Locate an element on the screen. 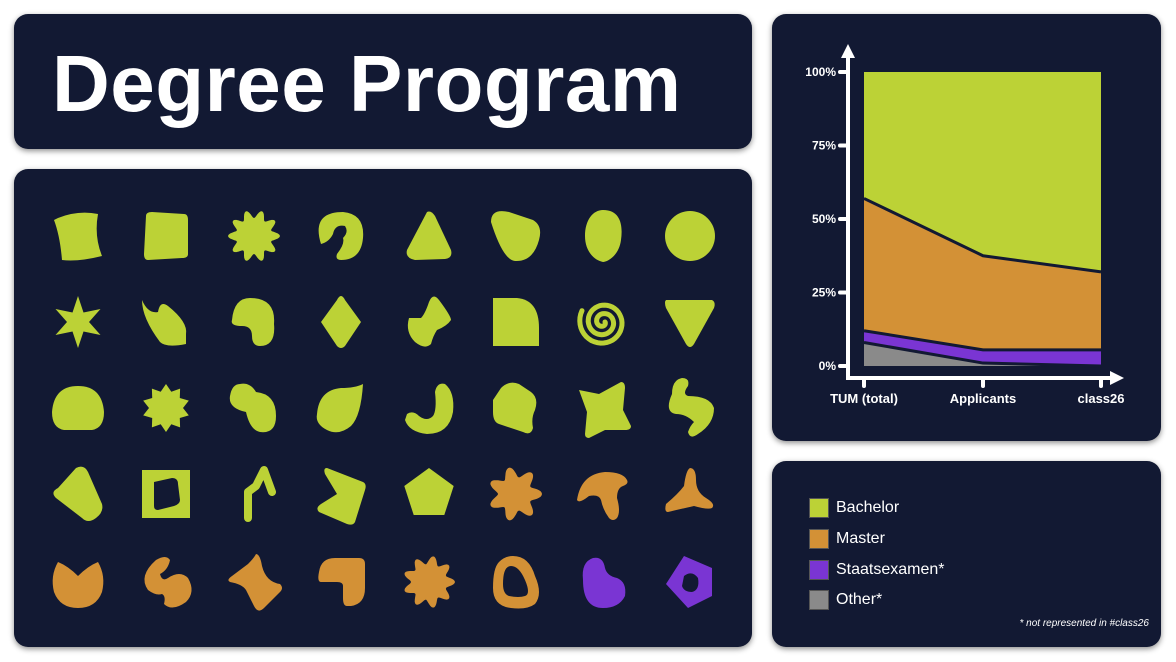  y-tick-label: 0% is located at coordinates (828, 366).